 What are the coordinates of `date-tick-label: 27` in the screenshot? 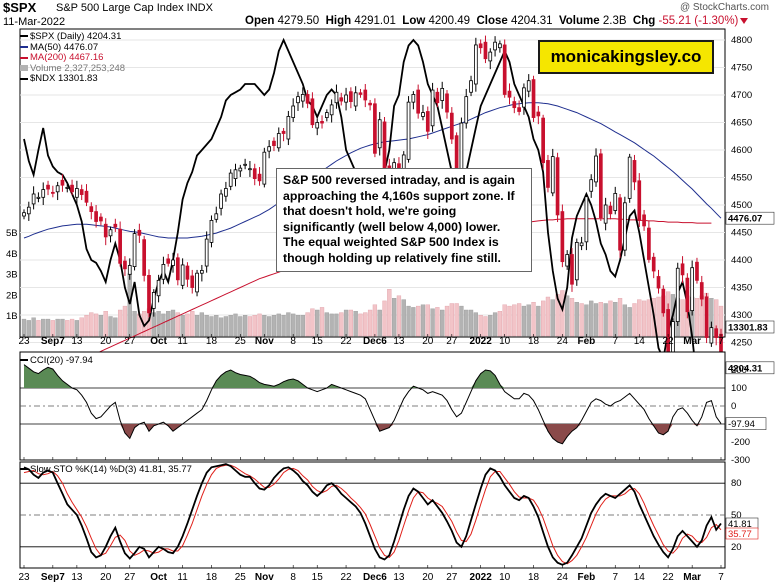 It's located at (130, 341).